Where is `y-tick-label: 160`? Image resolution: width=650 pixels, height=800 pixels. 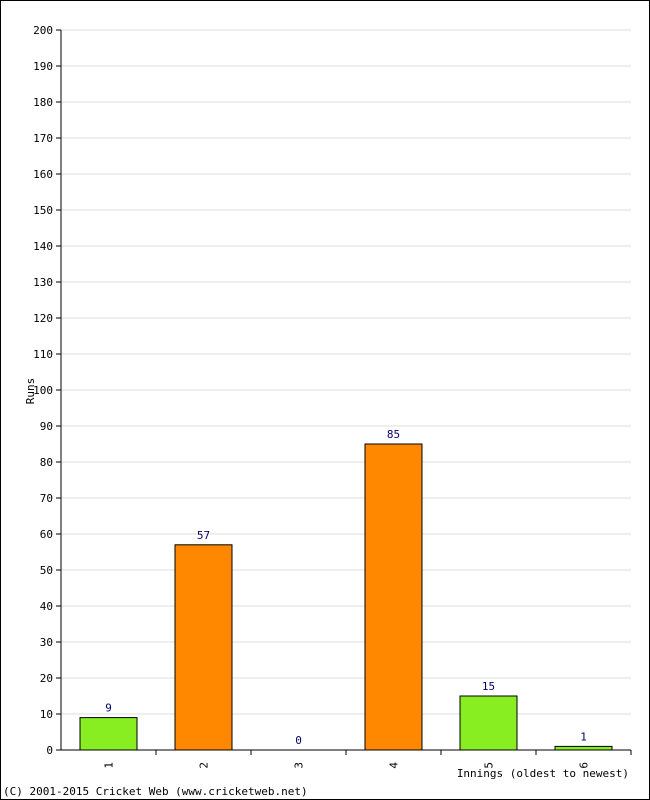
y-tick-label: 160 is located at coordinates (43, 174).